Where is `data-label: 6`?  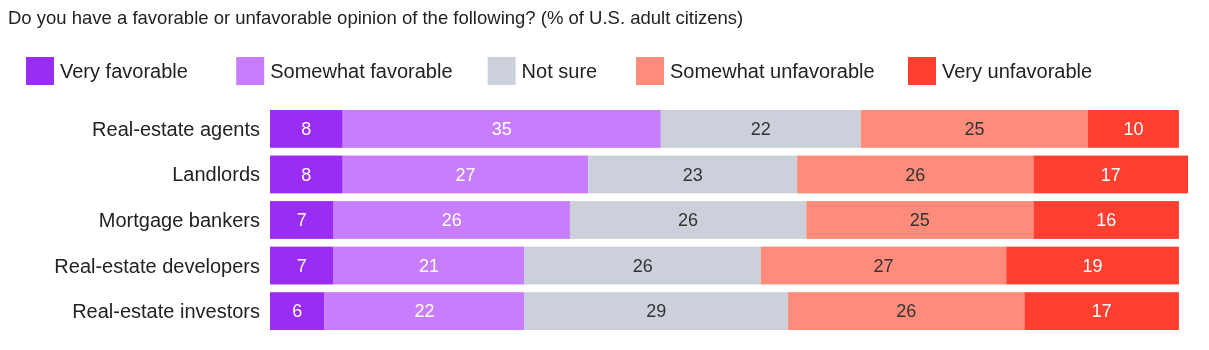 data-label: 6 is located at coordinates (297, 311).